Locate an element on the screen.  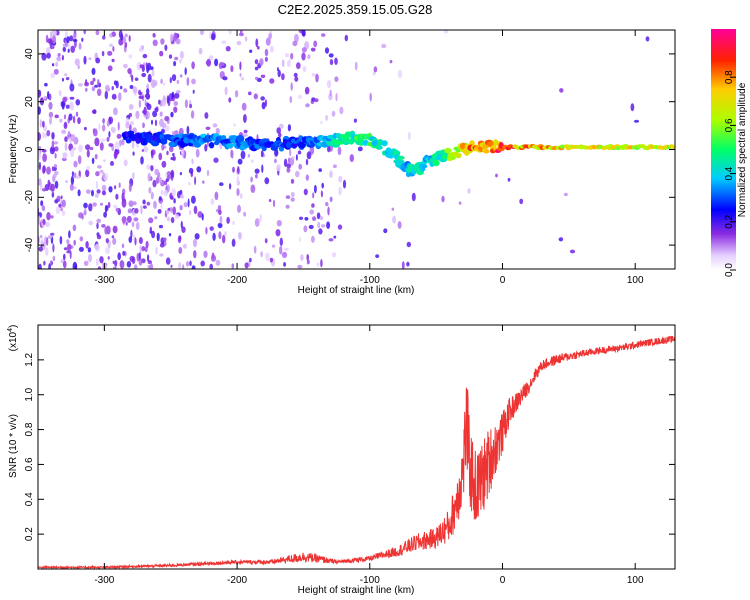
snr-ylabel: SNR (10 * v/v) is located at coordinates (13, 446).